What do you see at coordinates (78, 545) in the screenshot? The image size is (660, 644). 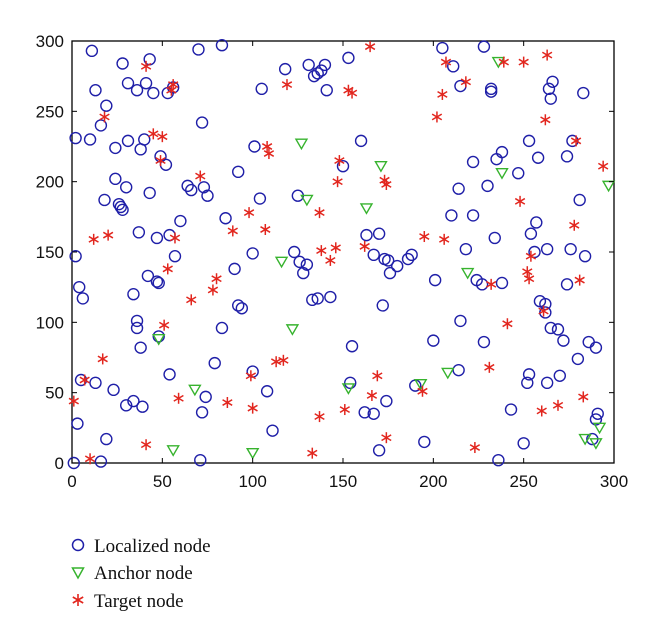 I see `legend-marker-localized` at bounding box center [78, 545].